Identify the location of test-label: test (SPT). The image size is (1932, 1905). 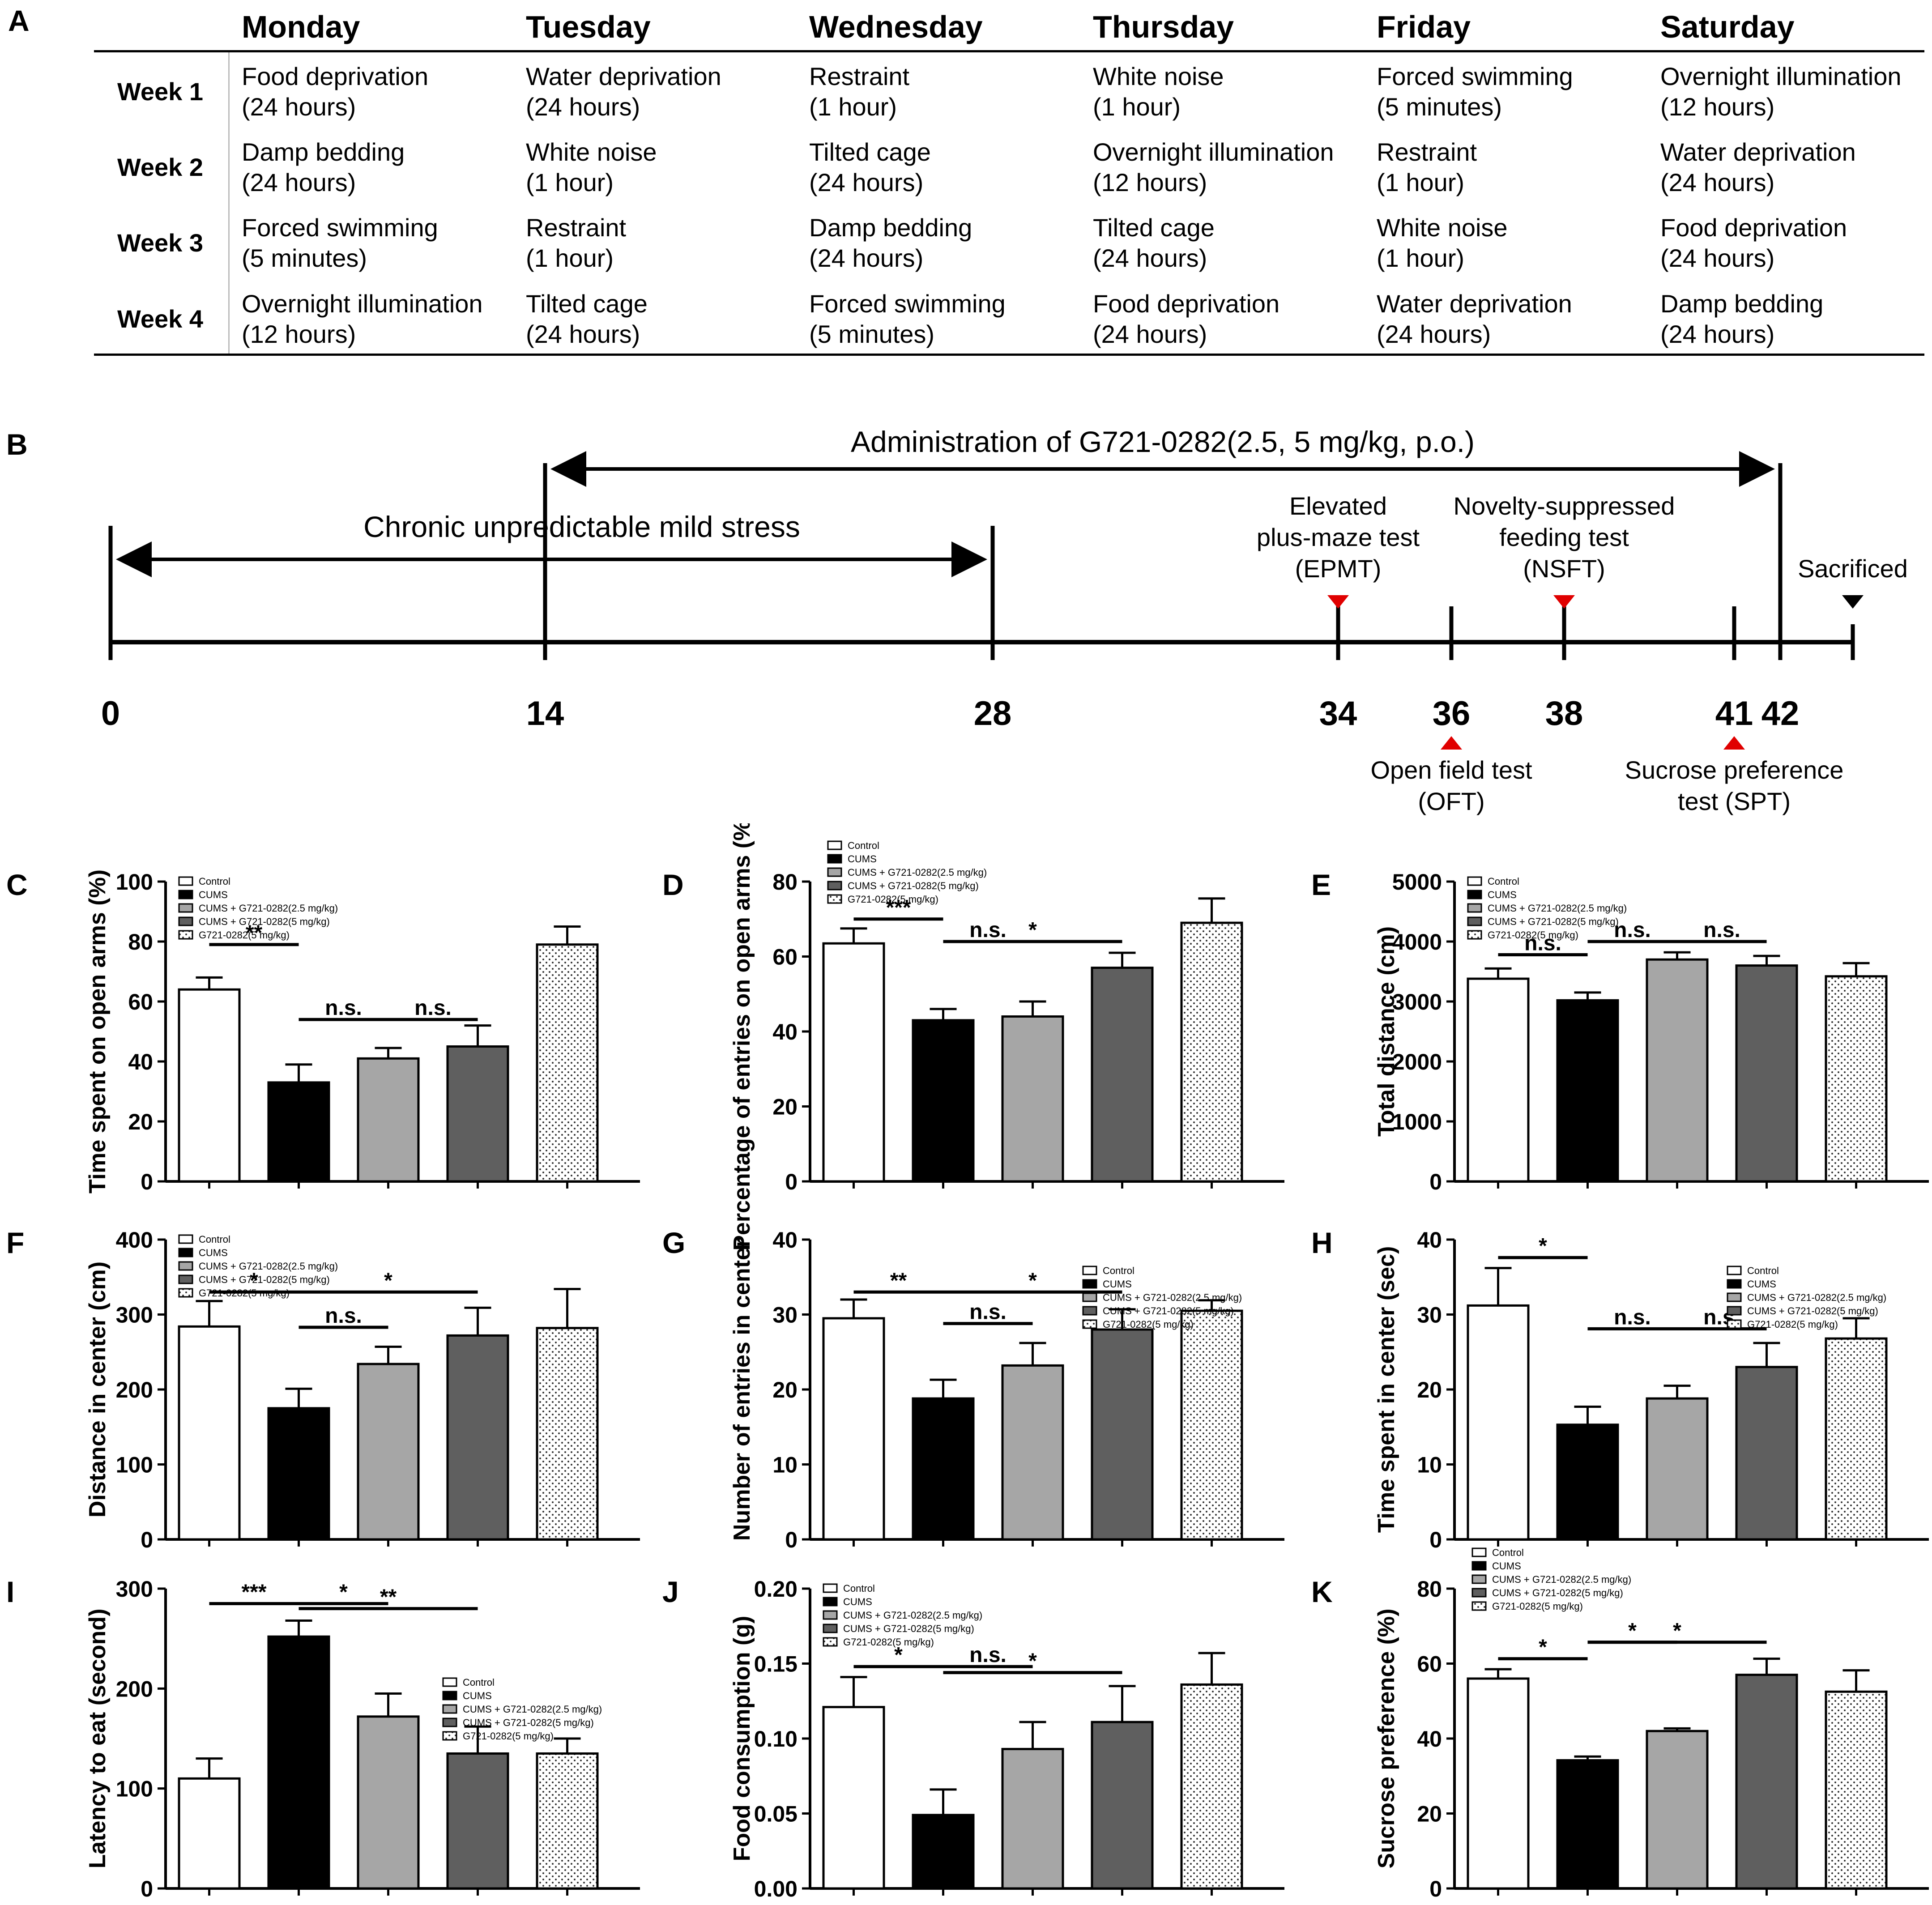
(1734, 801).